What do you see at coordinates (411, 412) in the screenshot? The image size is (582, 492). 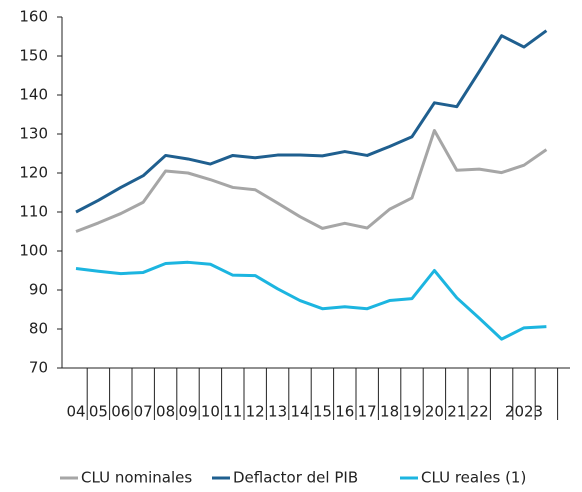 I see `x-tick-label: 19` at bounding box center [411, 412].